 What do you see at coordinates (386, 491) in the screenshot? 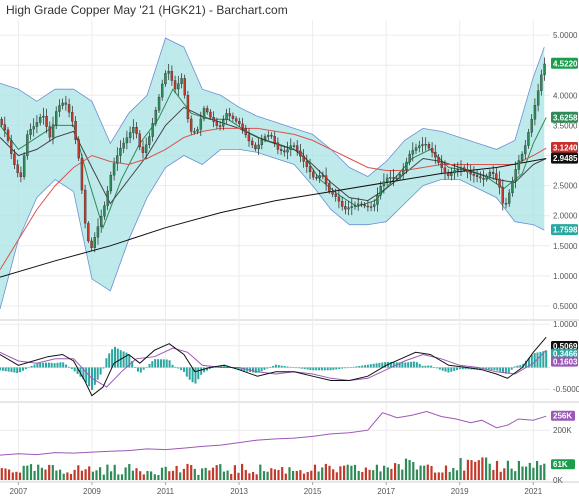
I see `x-tick-label: 2017` at bounding box center [386, 491].